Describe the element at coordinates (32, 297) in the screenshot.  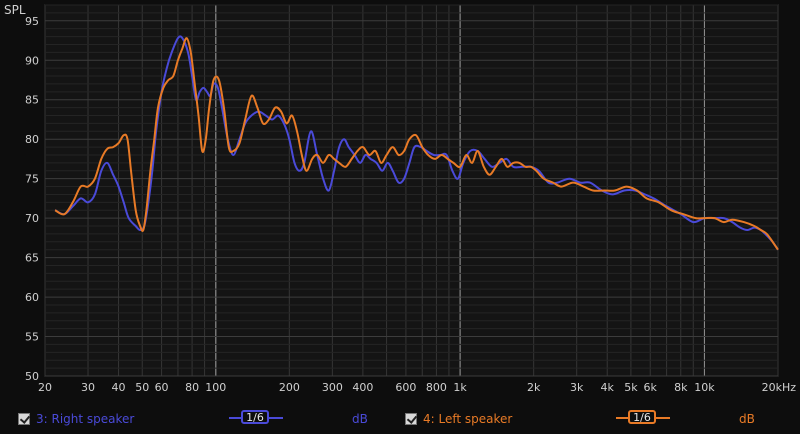
I see `y-tick-label: 60` at that location.